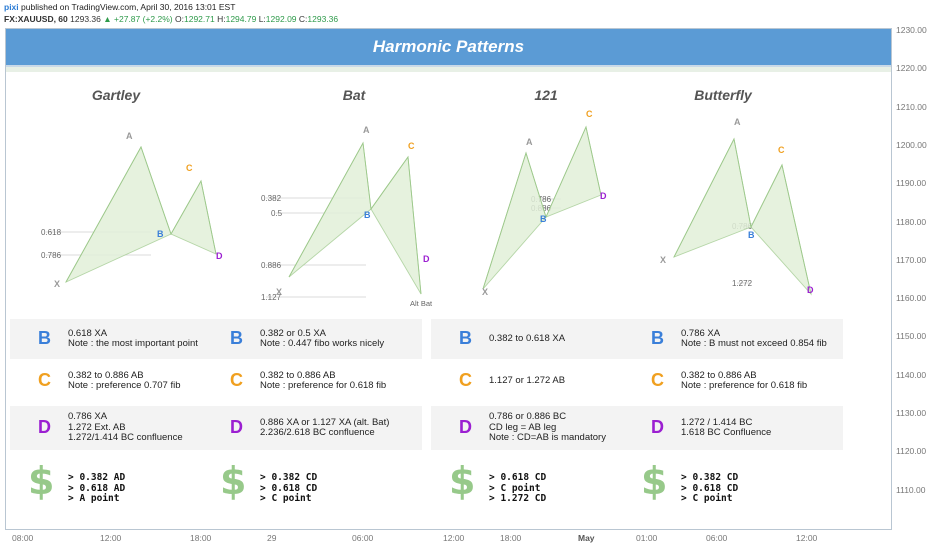  I want to click on price-tick: 1230.00, so click(911, 30).